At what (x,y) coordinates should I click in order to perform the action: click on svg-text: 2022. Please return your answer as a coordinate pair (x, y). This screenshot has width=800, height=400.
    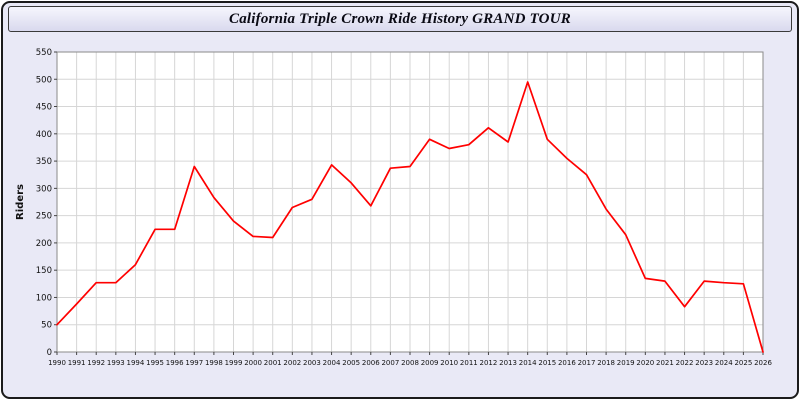
    Looking at the image, I should click on (685, 363).